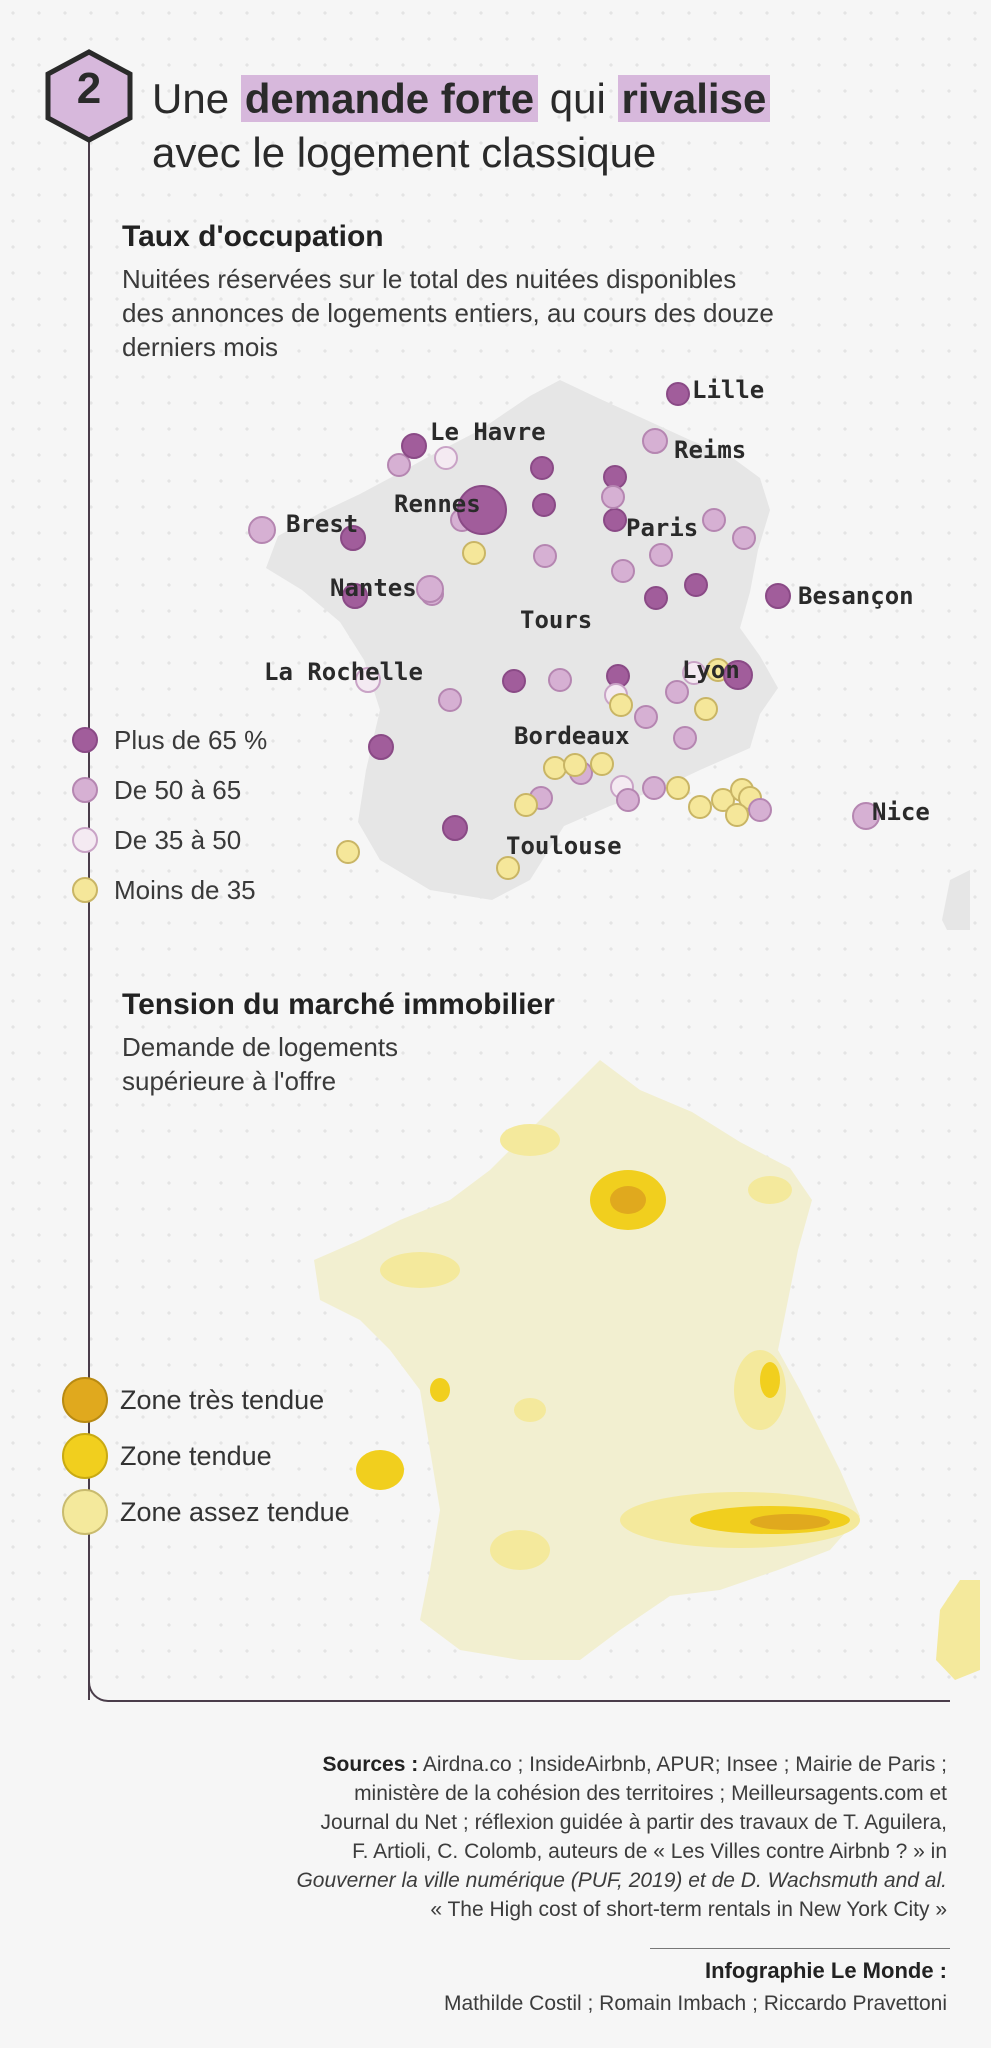 This screenshot has height=2048, width=991. Describe the element at coordinates (728, 390) in the screenshot. I see `city-label-lille: Lille` at that location.